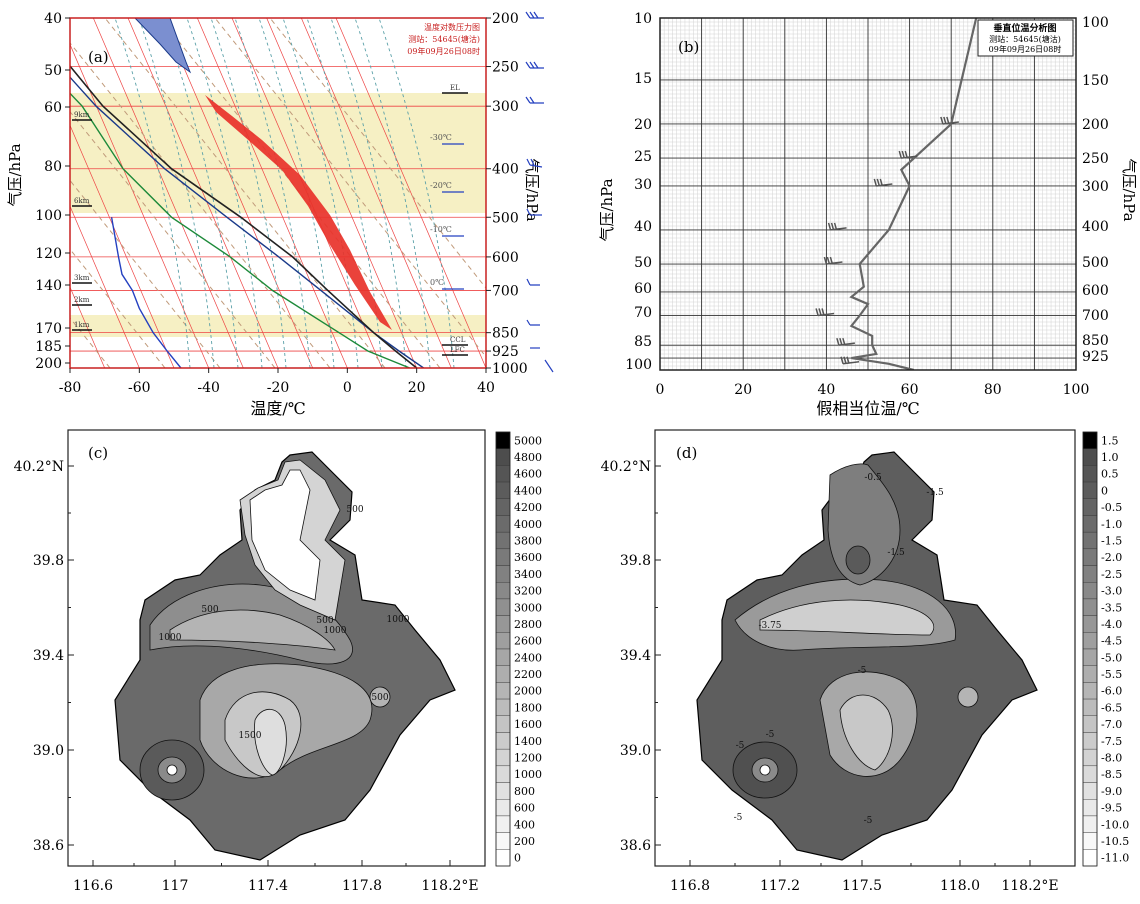 This screenshot has height=904, width=1140. What do you see at coordinates (690, 886) in the screenshot?
I see `map-xtick-label: 116.8` at bounding box center [690, 886].